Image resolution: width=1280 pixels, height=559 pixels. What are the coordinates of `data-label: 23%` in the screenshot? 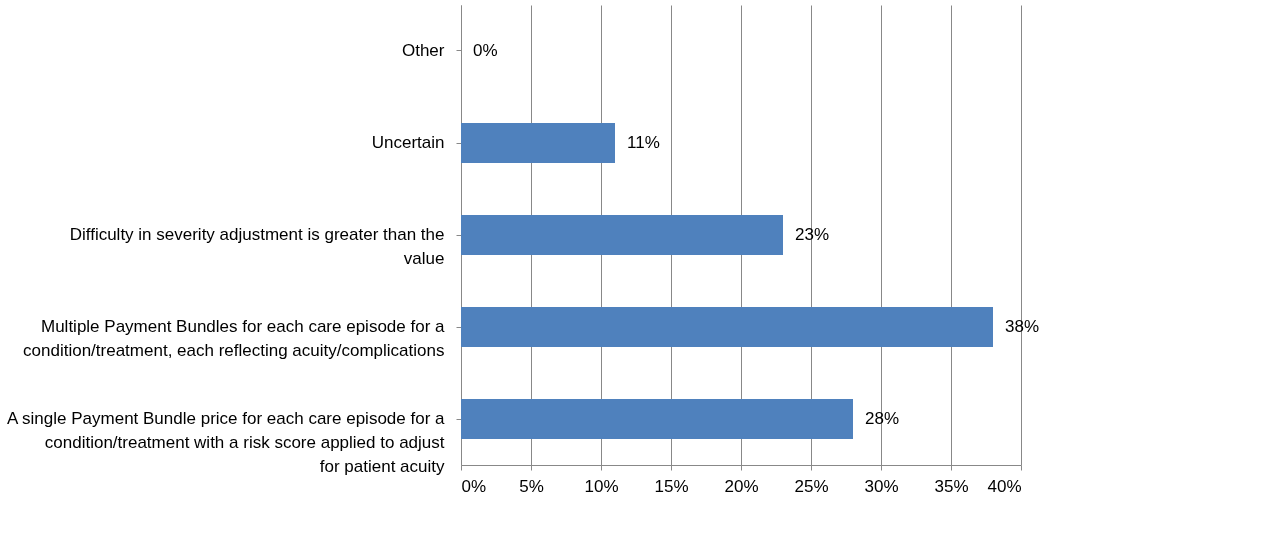 It's located at (812, 234).